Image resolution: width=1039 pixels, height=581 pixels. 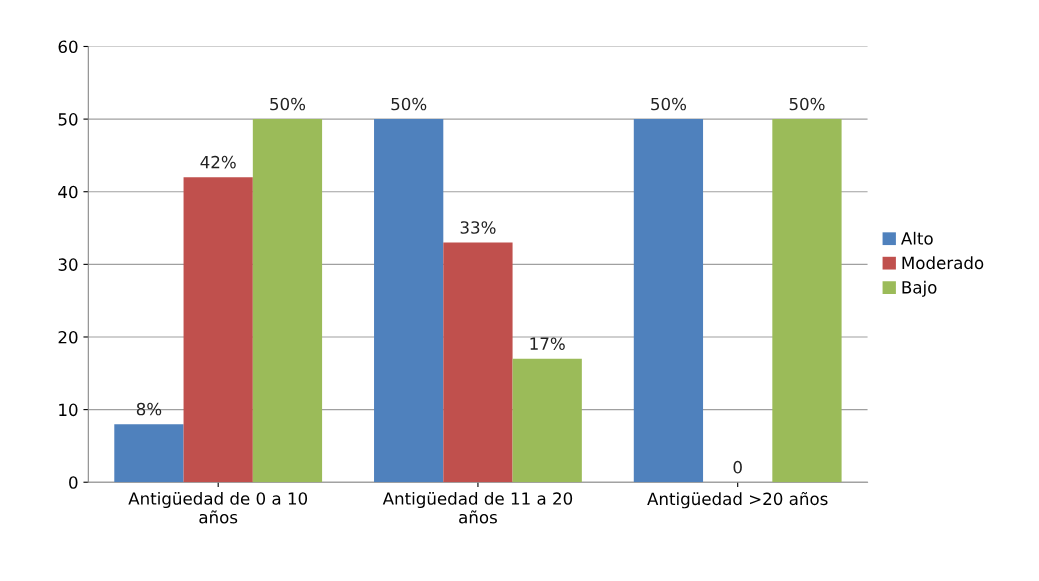 What do you see at coordinates (478, 227) in the screenshot?
I see `data-label: 33%` at bounding box center [478, 227].